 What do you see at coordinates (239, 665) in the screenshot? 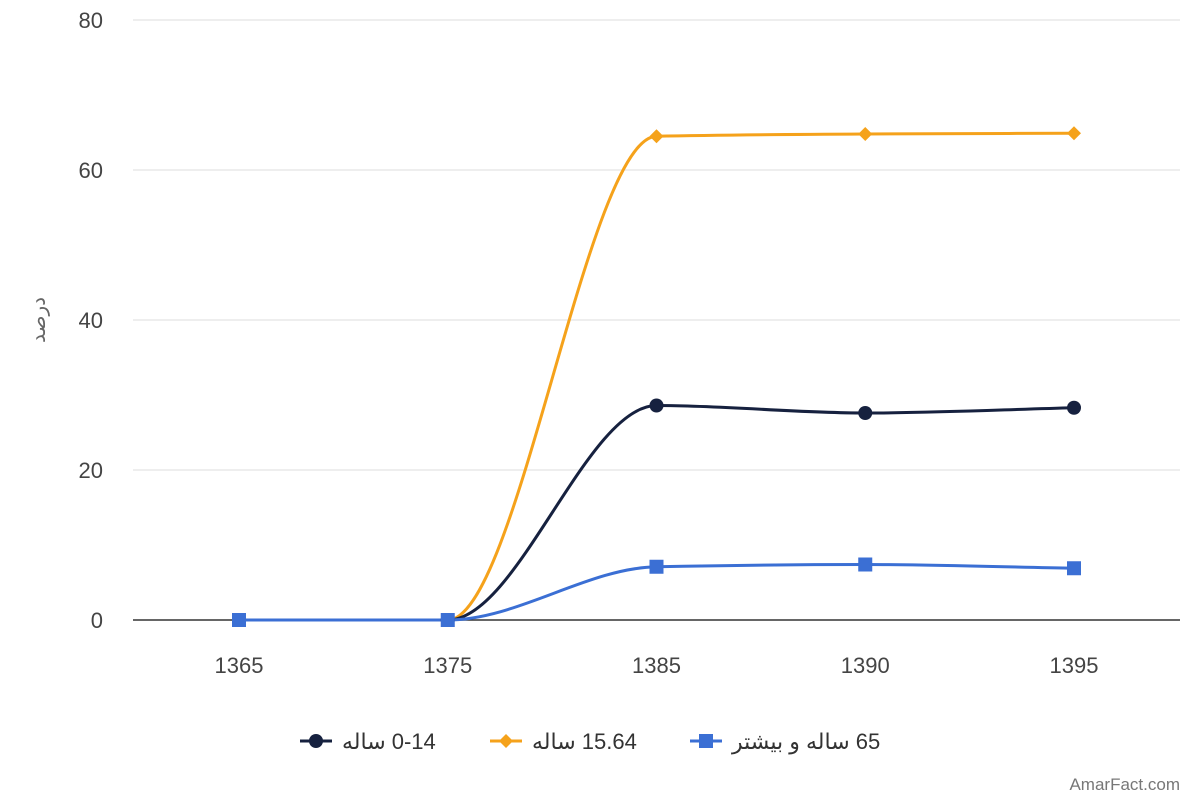
I see `x-tick-label: 1365` at bounding box center [239, 665].